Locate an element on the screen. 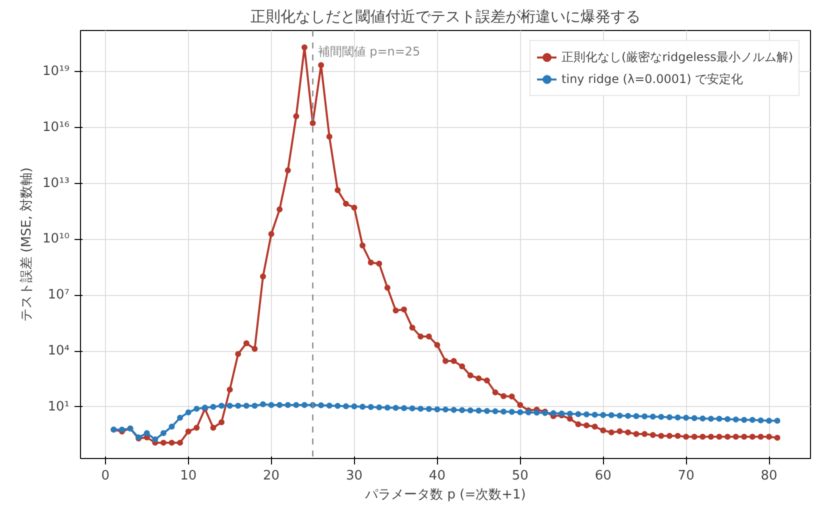 Image resolution: width=825 pixels, height=505 pixels. y-axis-title: テスト誤差 (MSE, 対数軸) is located at coordinates (26, 244).